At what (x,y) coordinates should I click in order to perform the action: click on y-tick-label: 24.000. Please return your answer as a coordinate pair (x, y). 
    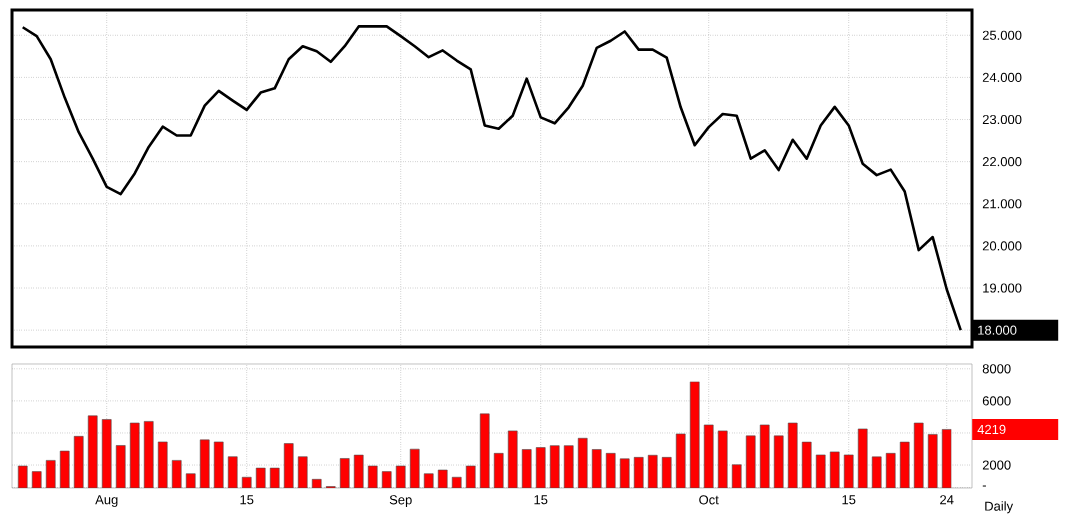
    Looking at the image, I should click on (1002, 77).